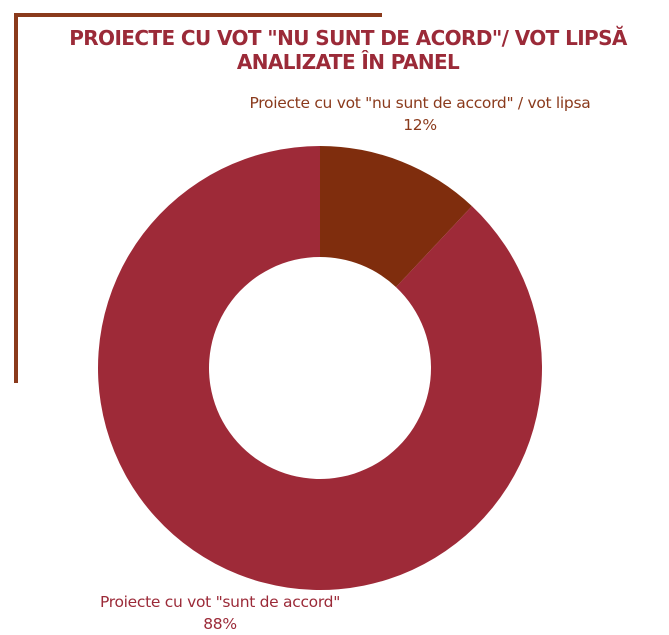 The height and width of the screenshot is (635, 669). What do you see at coordinates (16, 198) in the screenshot?
I see `frame-left-border` at bounding box center [16, 198].